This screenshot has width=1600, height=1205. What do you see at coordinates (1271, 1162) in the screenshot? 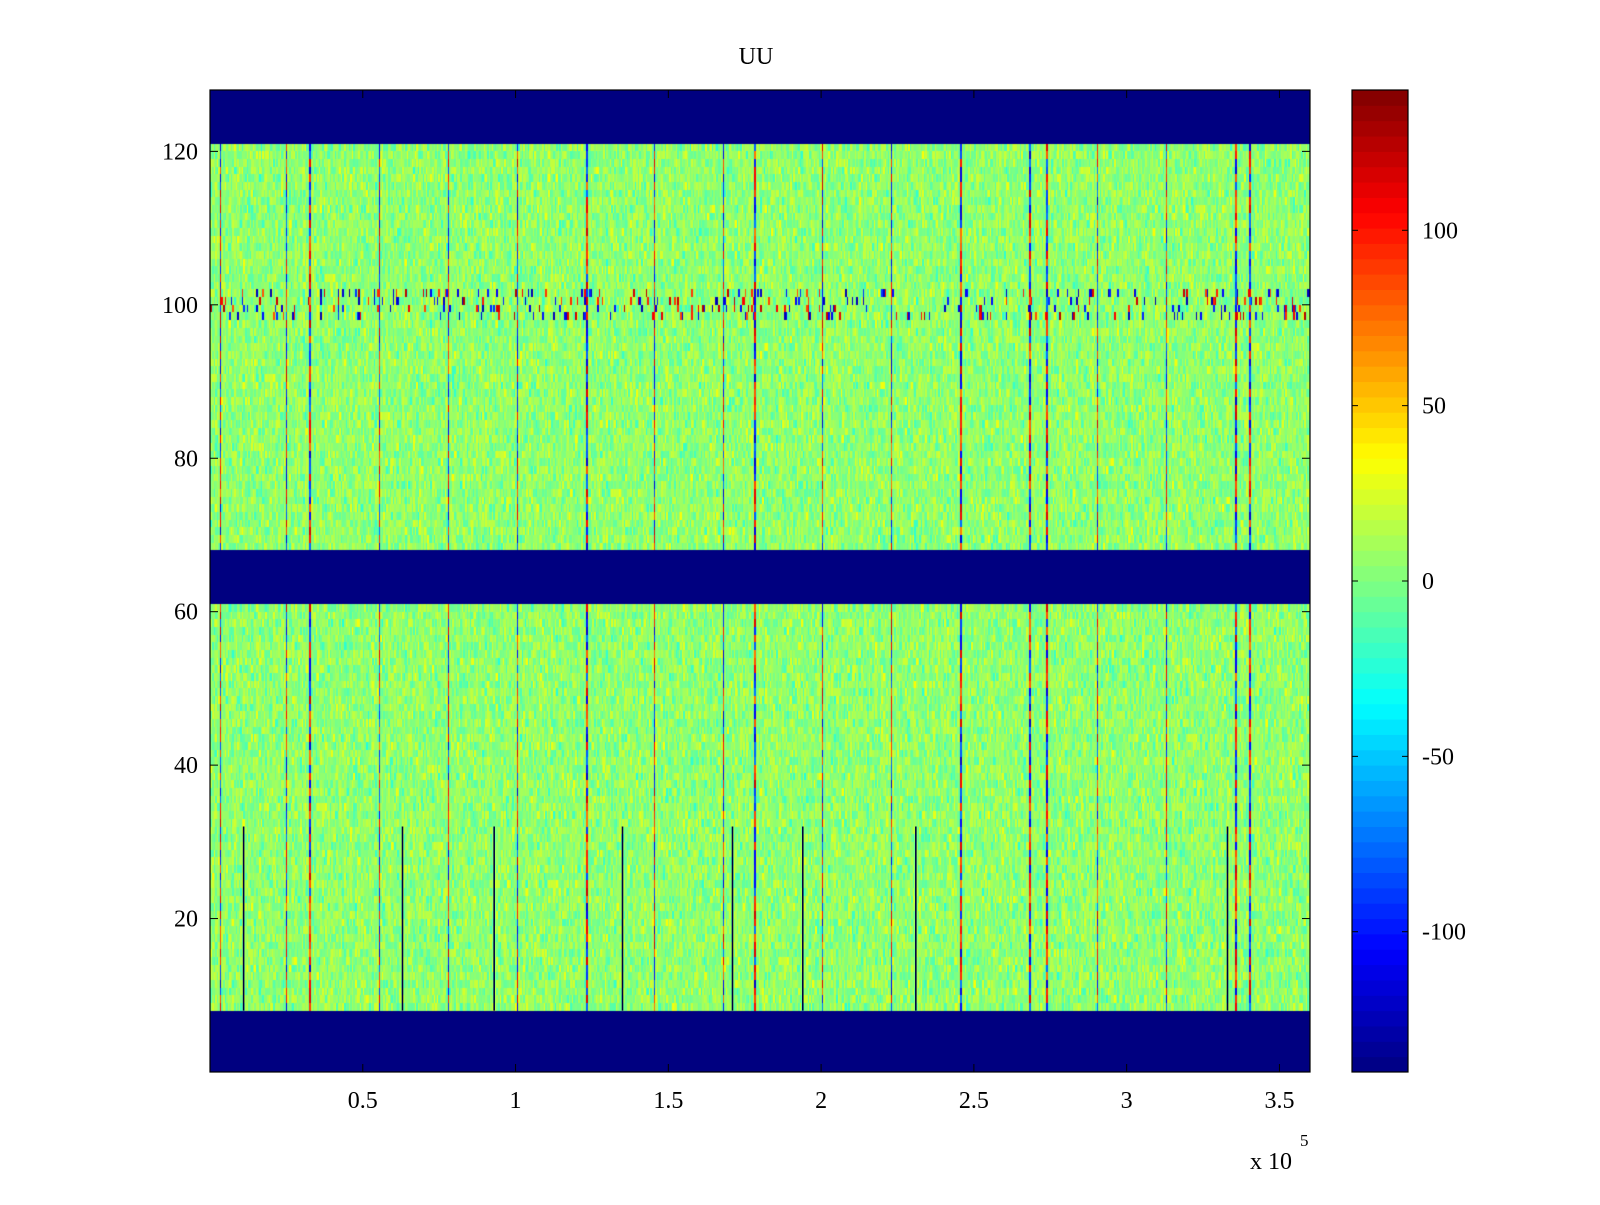
I see `x-exponent-label: x 10` at bounding box center [1271, 1162].